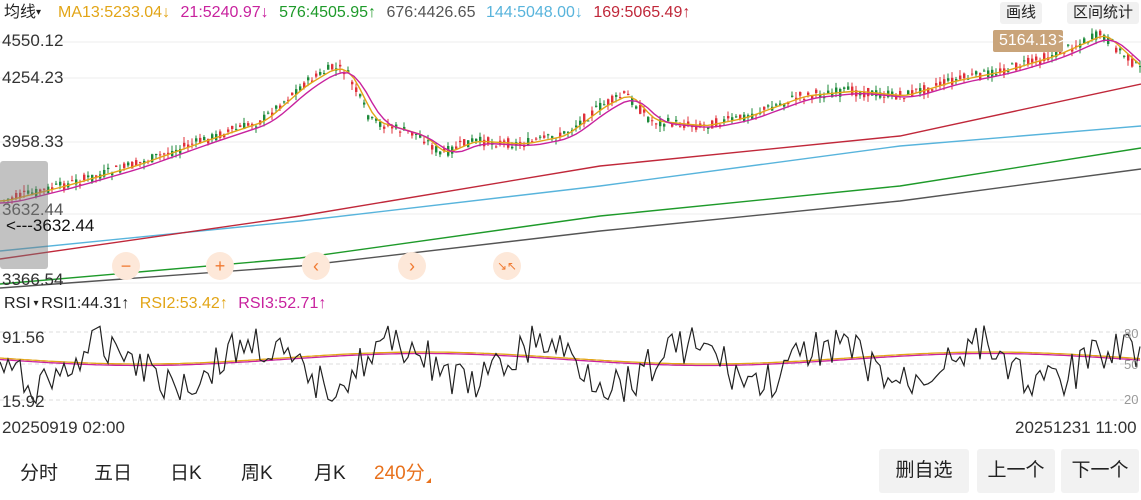 The width and height of the screenshot is (1141, 500). I want to click on range-stats-button: 区间统计, so click(1103, 13).